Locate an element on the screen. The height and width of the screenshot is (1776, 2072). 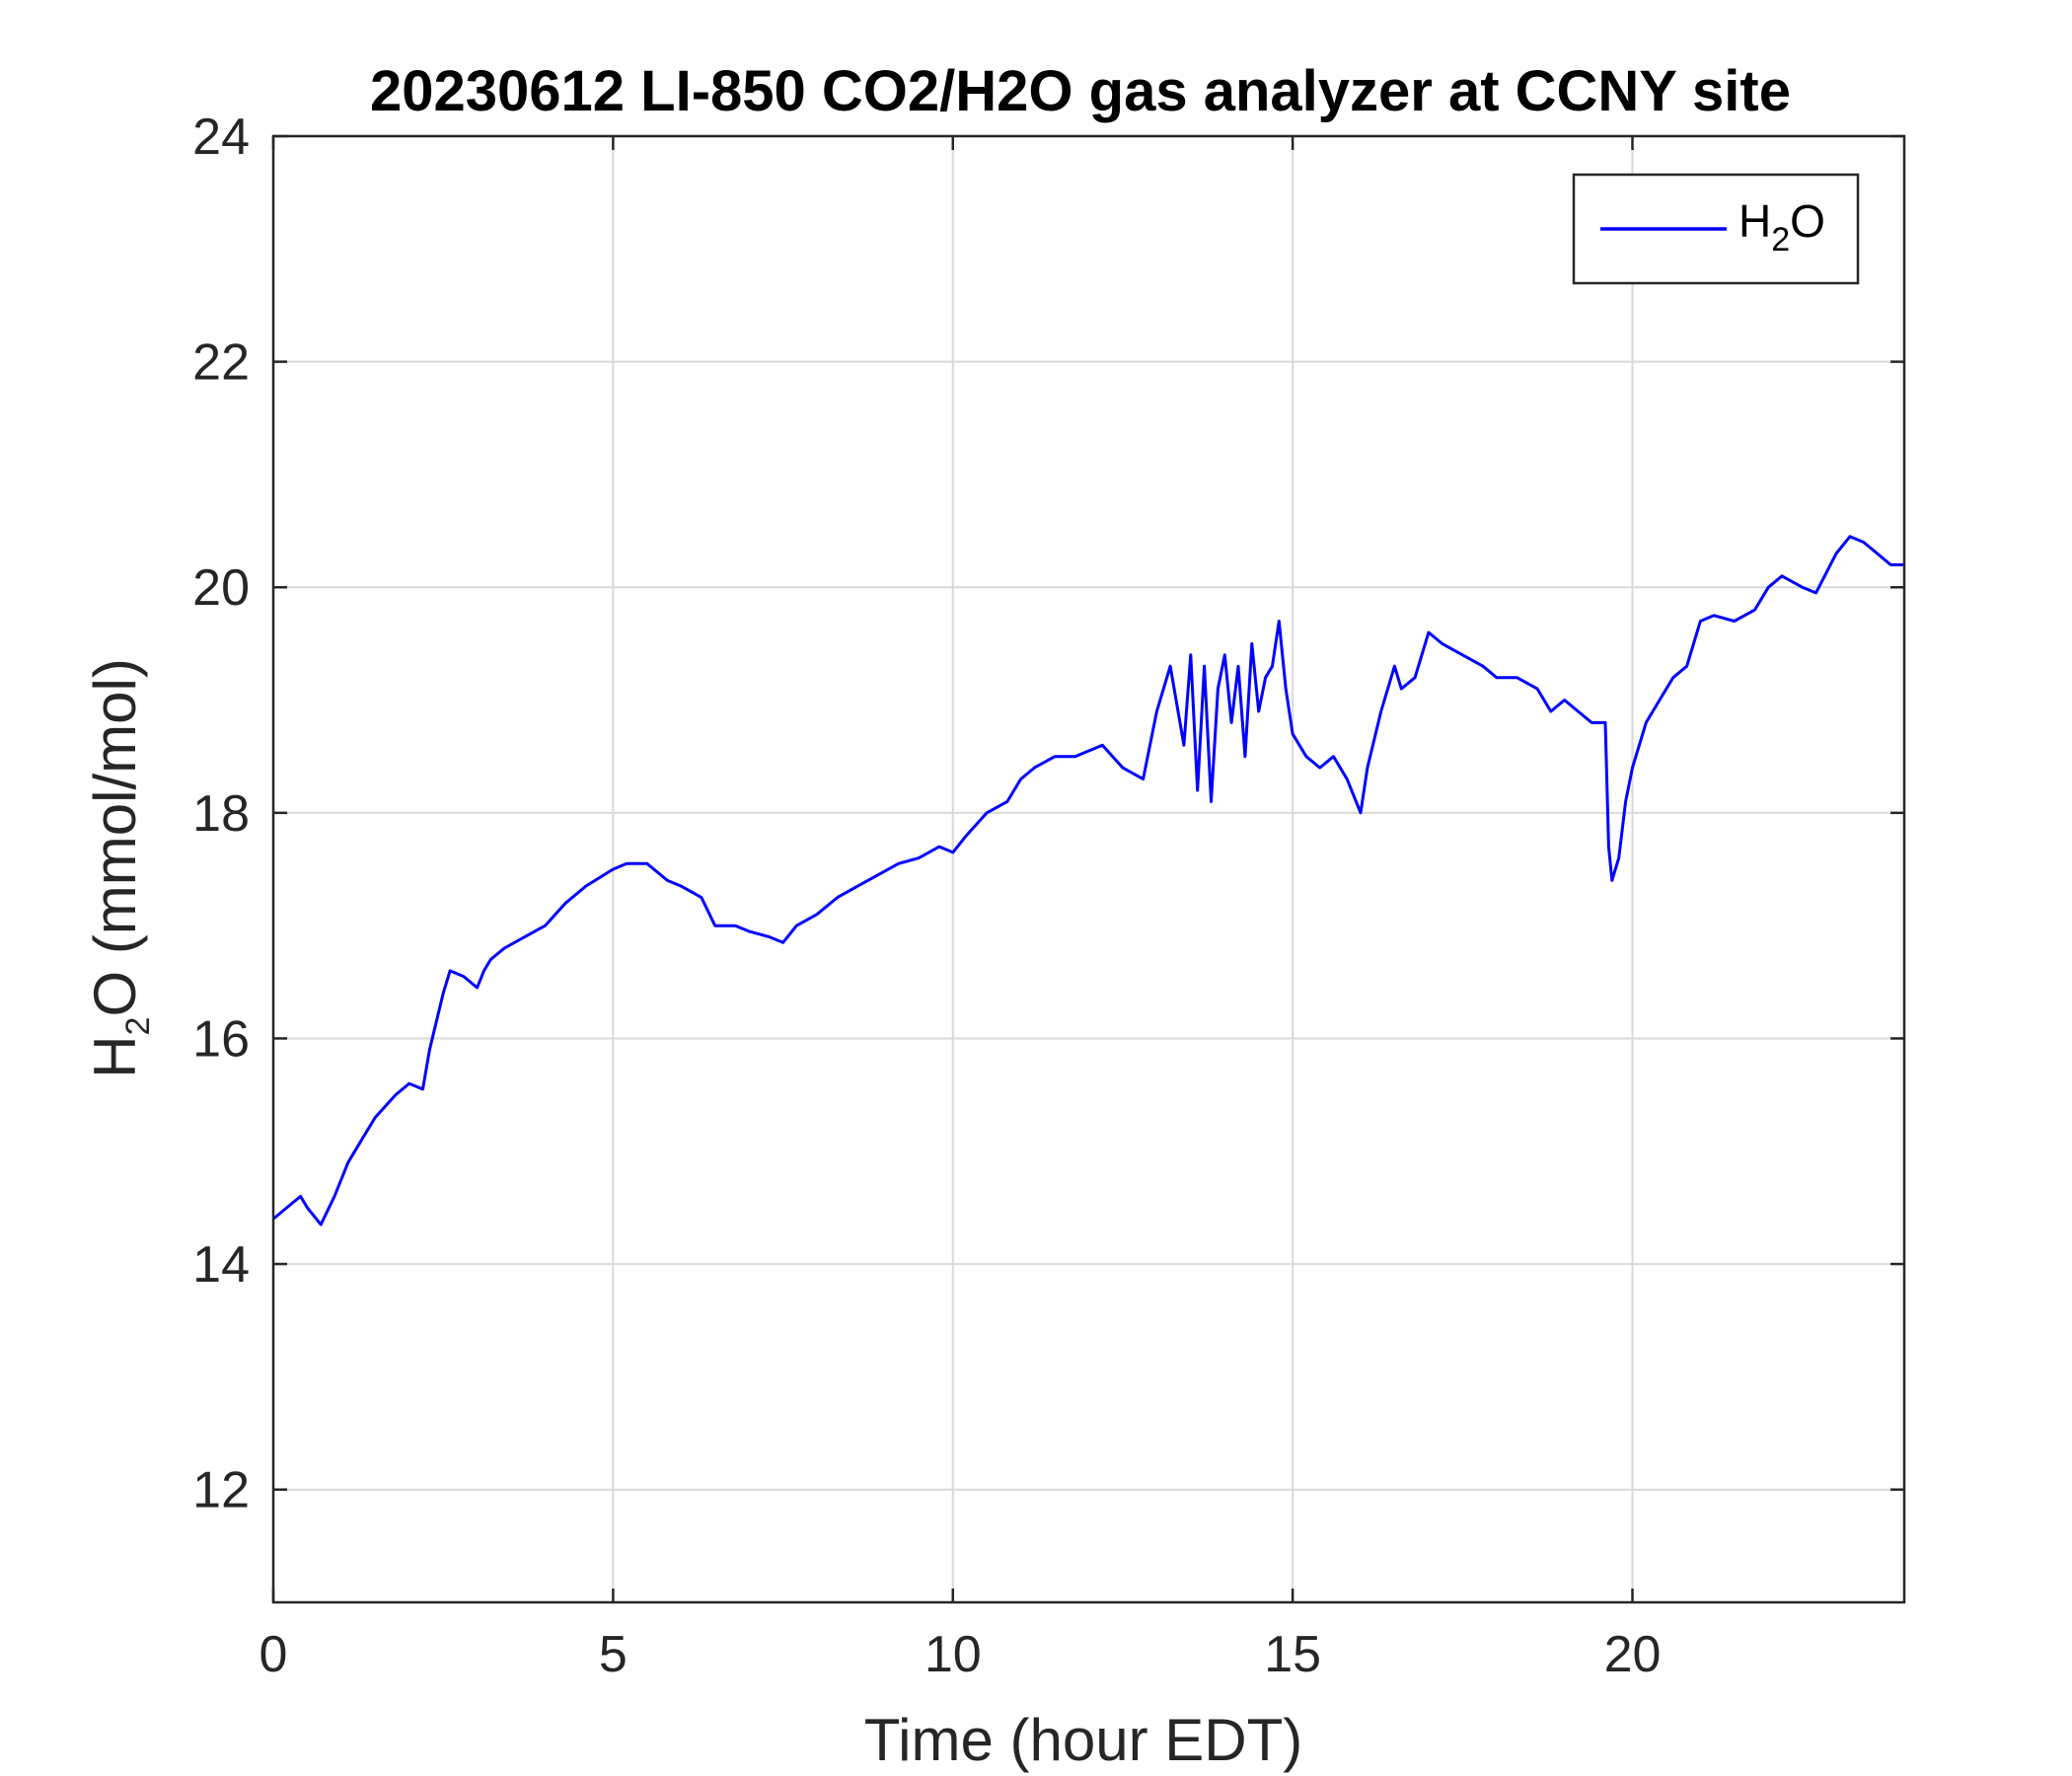
x-tick-label: 10 is located at coordinates (954, 1655).